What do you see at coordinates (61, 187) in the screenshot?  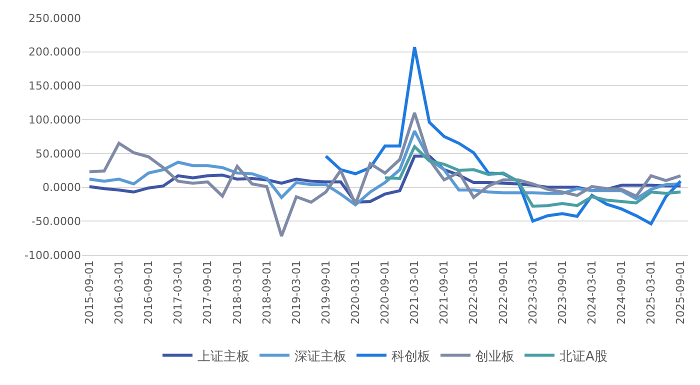 I see `y-tick-label: 0.0000` at bounding box center [61, 187].